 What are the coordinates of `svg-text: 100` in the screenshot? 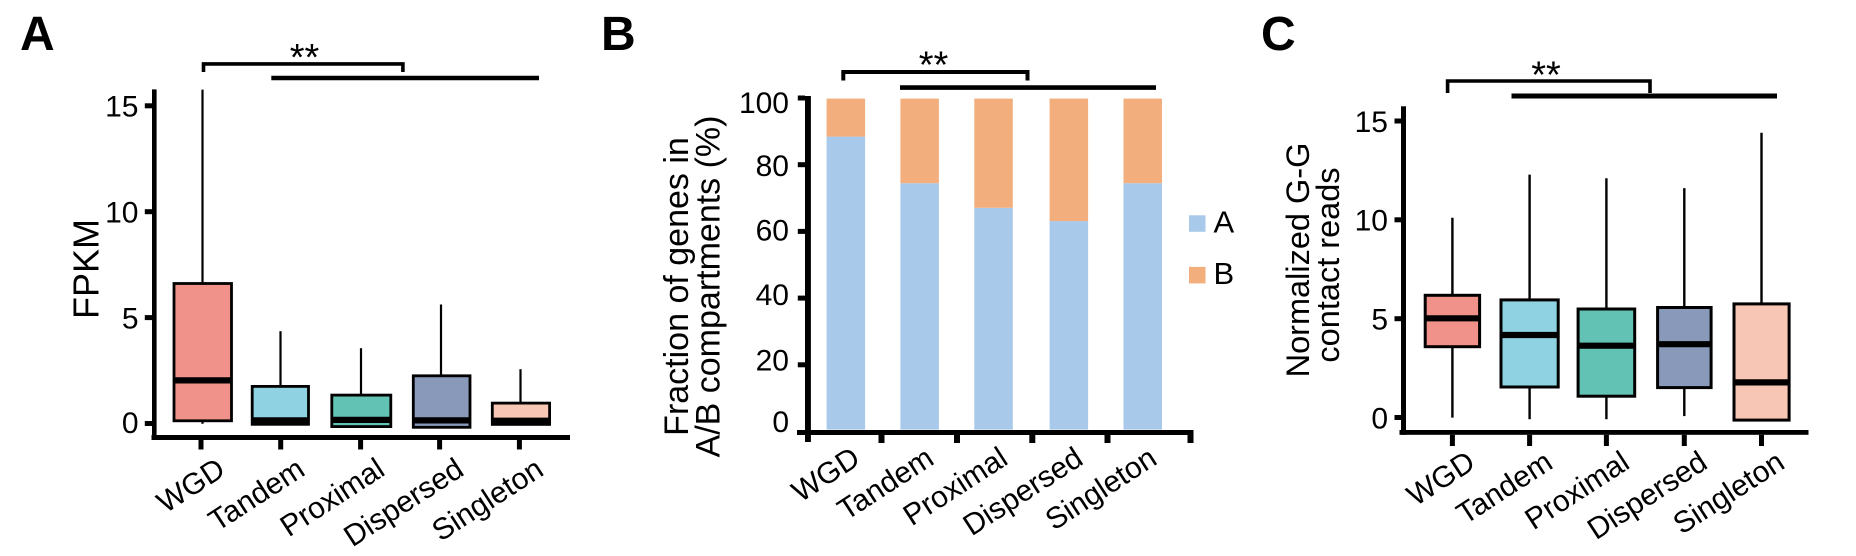 It's located at (764, 103).